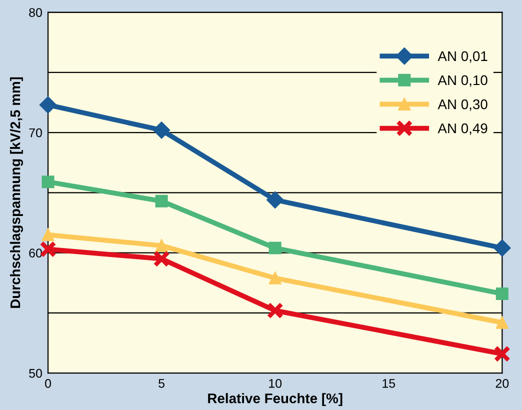 Image resolution: width=522 pixels, height=410 pixels. Describe the element at coordinates (35, 12) in the screenshot. I see `y-tick-label: 80` at that location.